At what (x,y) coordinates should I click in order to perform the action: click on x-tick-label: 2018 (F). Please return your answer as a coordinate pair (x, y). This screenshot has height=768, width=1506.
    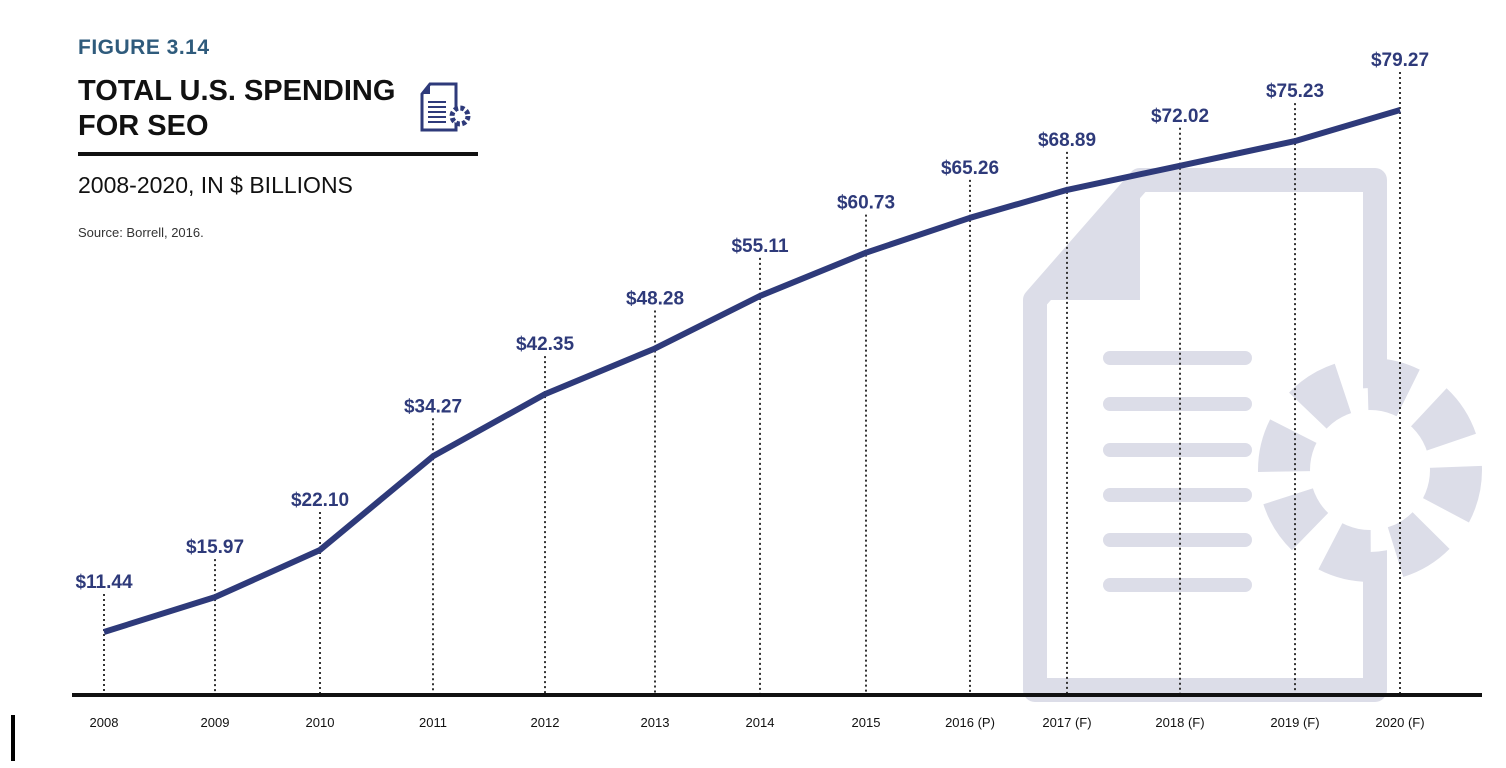
    Looking at the image, I should click on (1179, 722).